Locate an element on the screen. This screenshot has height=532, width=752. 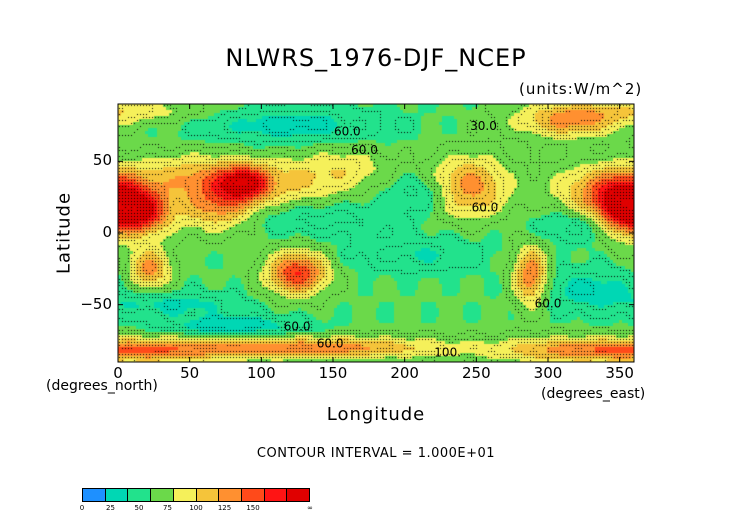
x-tick-label: 300 is located at coordinates (548, 373).